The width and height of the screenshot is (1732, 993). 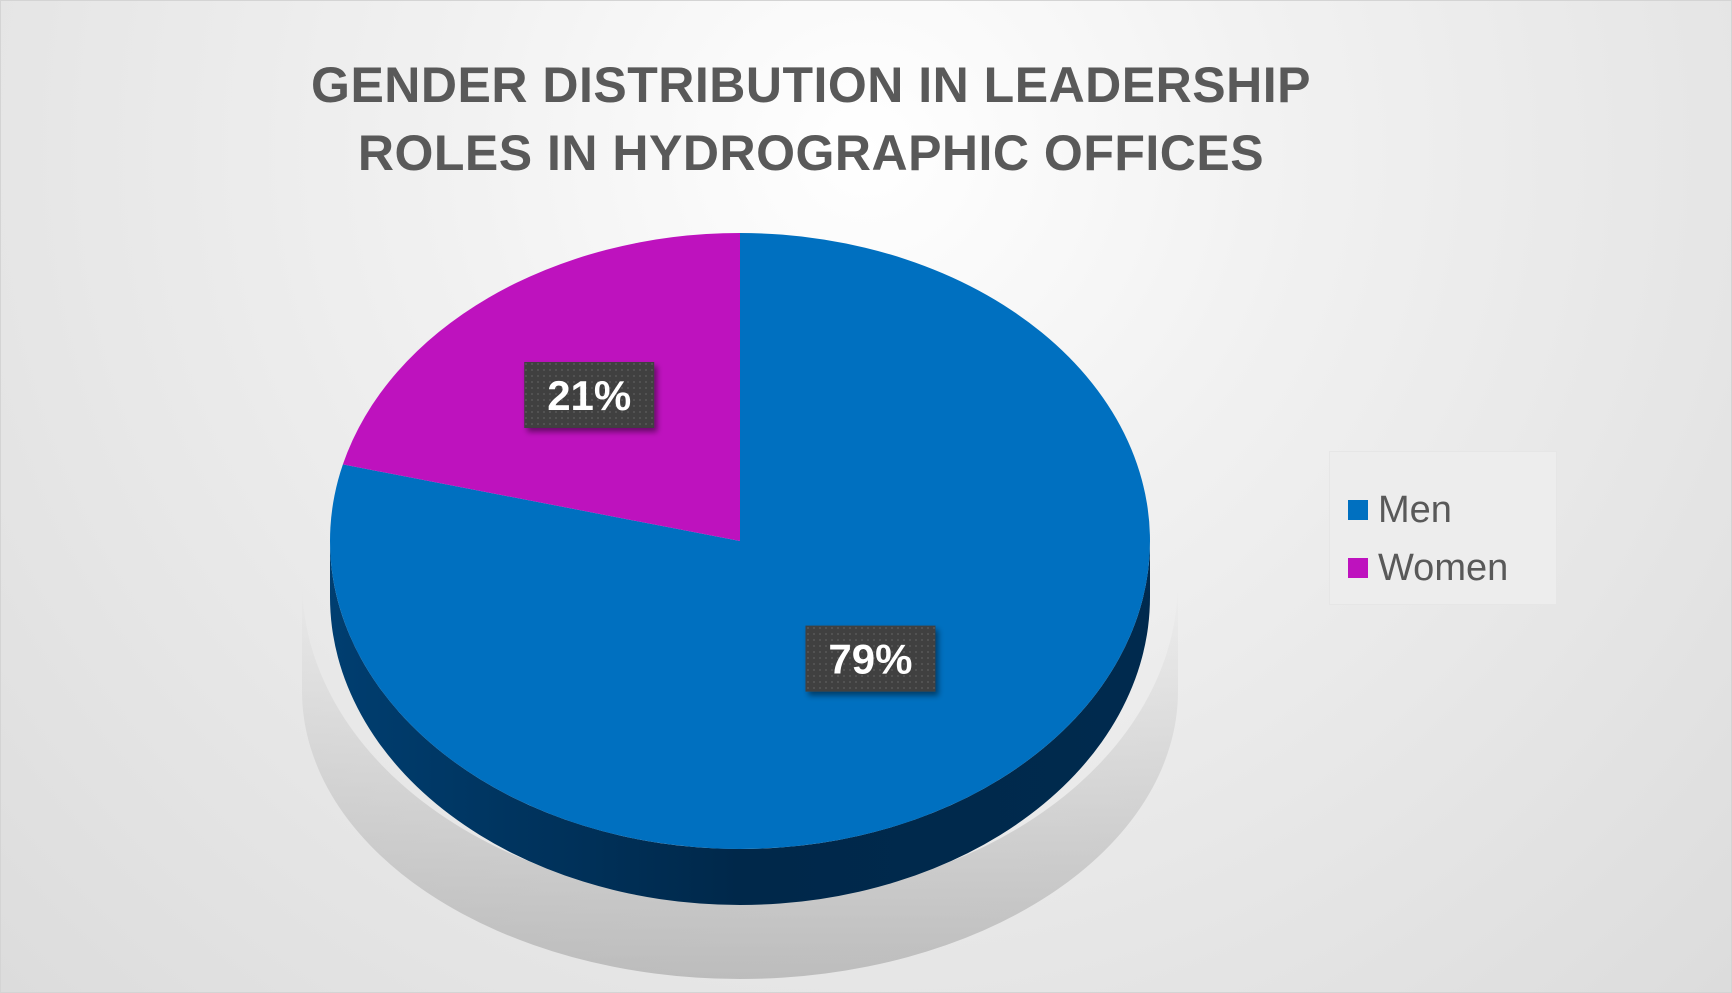 I want to click on legend-item-men: Men, so click(x=1400, y=509).